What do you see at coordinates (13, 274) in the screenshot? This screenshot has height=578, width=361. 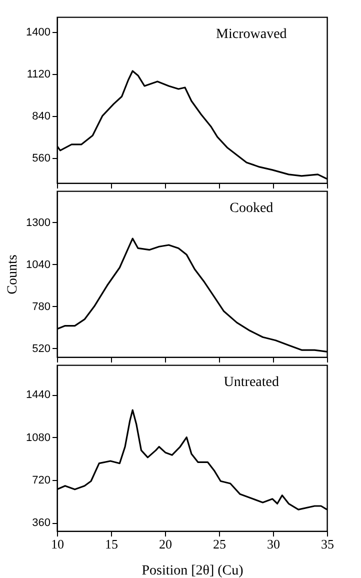 I see `y-axis-title: Counts` at bounding box center [13, 274].